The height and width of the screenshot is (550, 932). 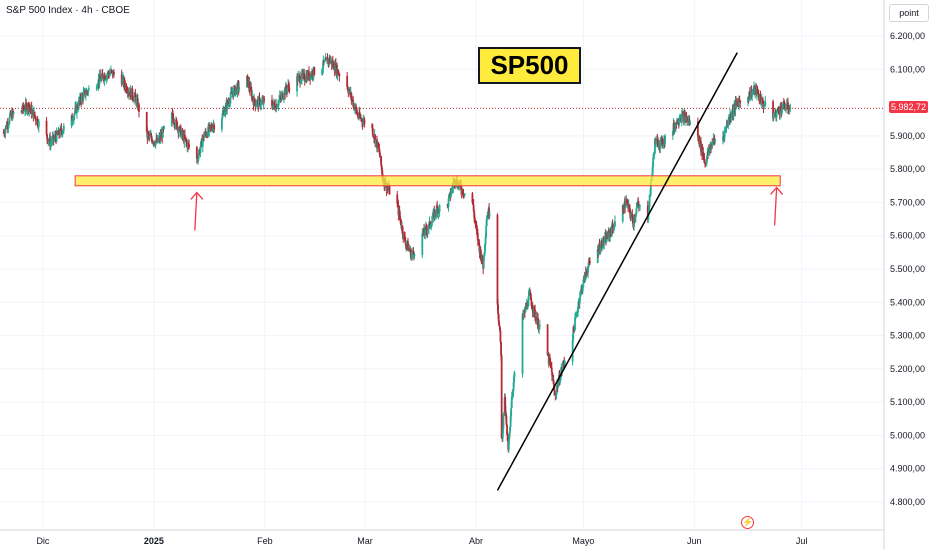 I want to click on support-rectangle, so click(x=427, y=181).